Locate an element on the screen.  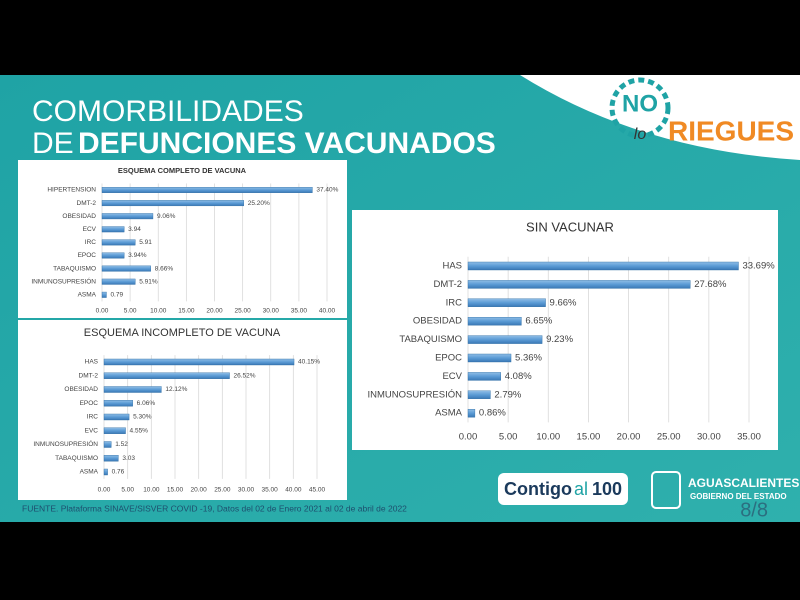
contigo-badge is located at coordinates (563, 489).